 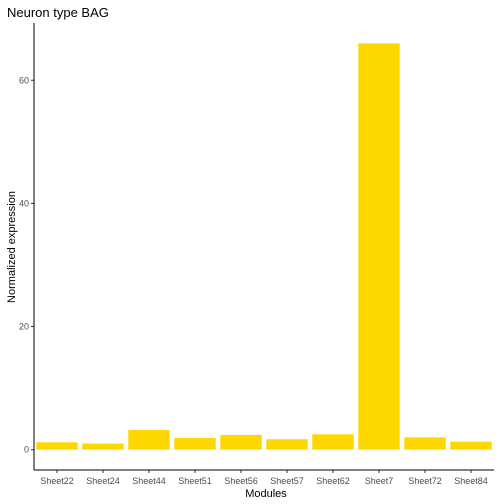 I want to click on x-axis-title: Modules, so click(x=266, y=494).